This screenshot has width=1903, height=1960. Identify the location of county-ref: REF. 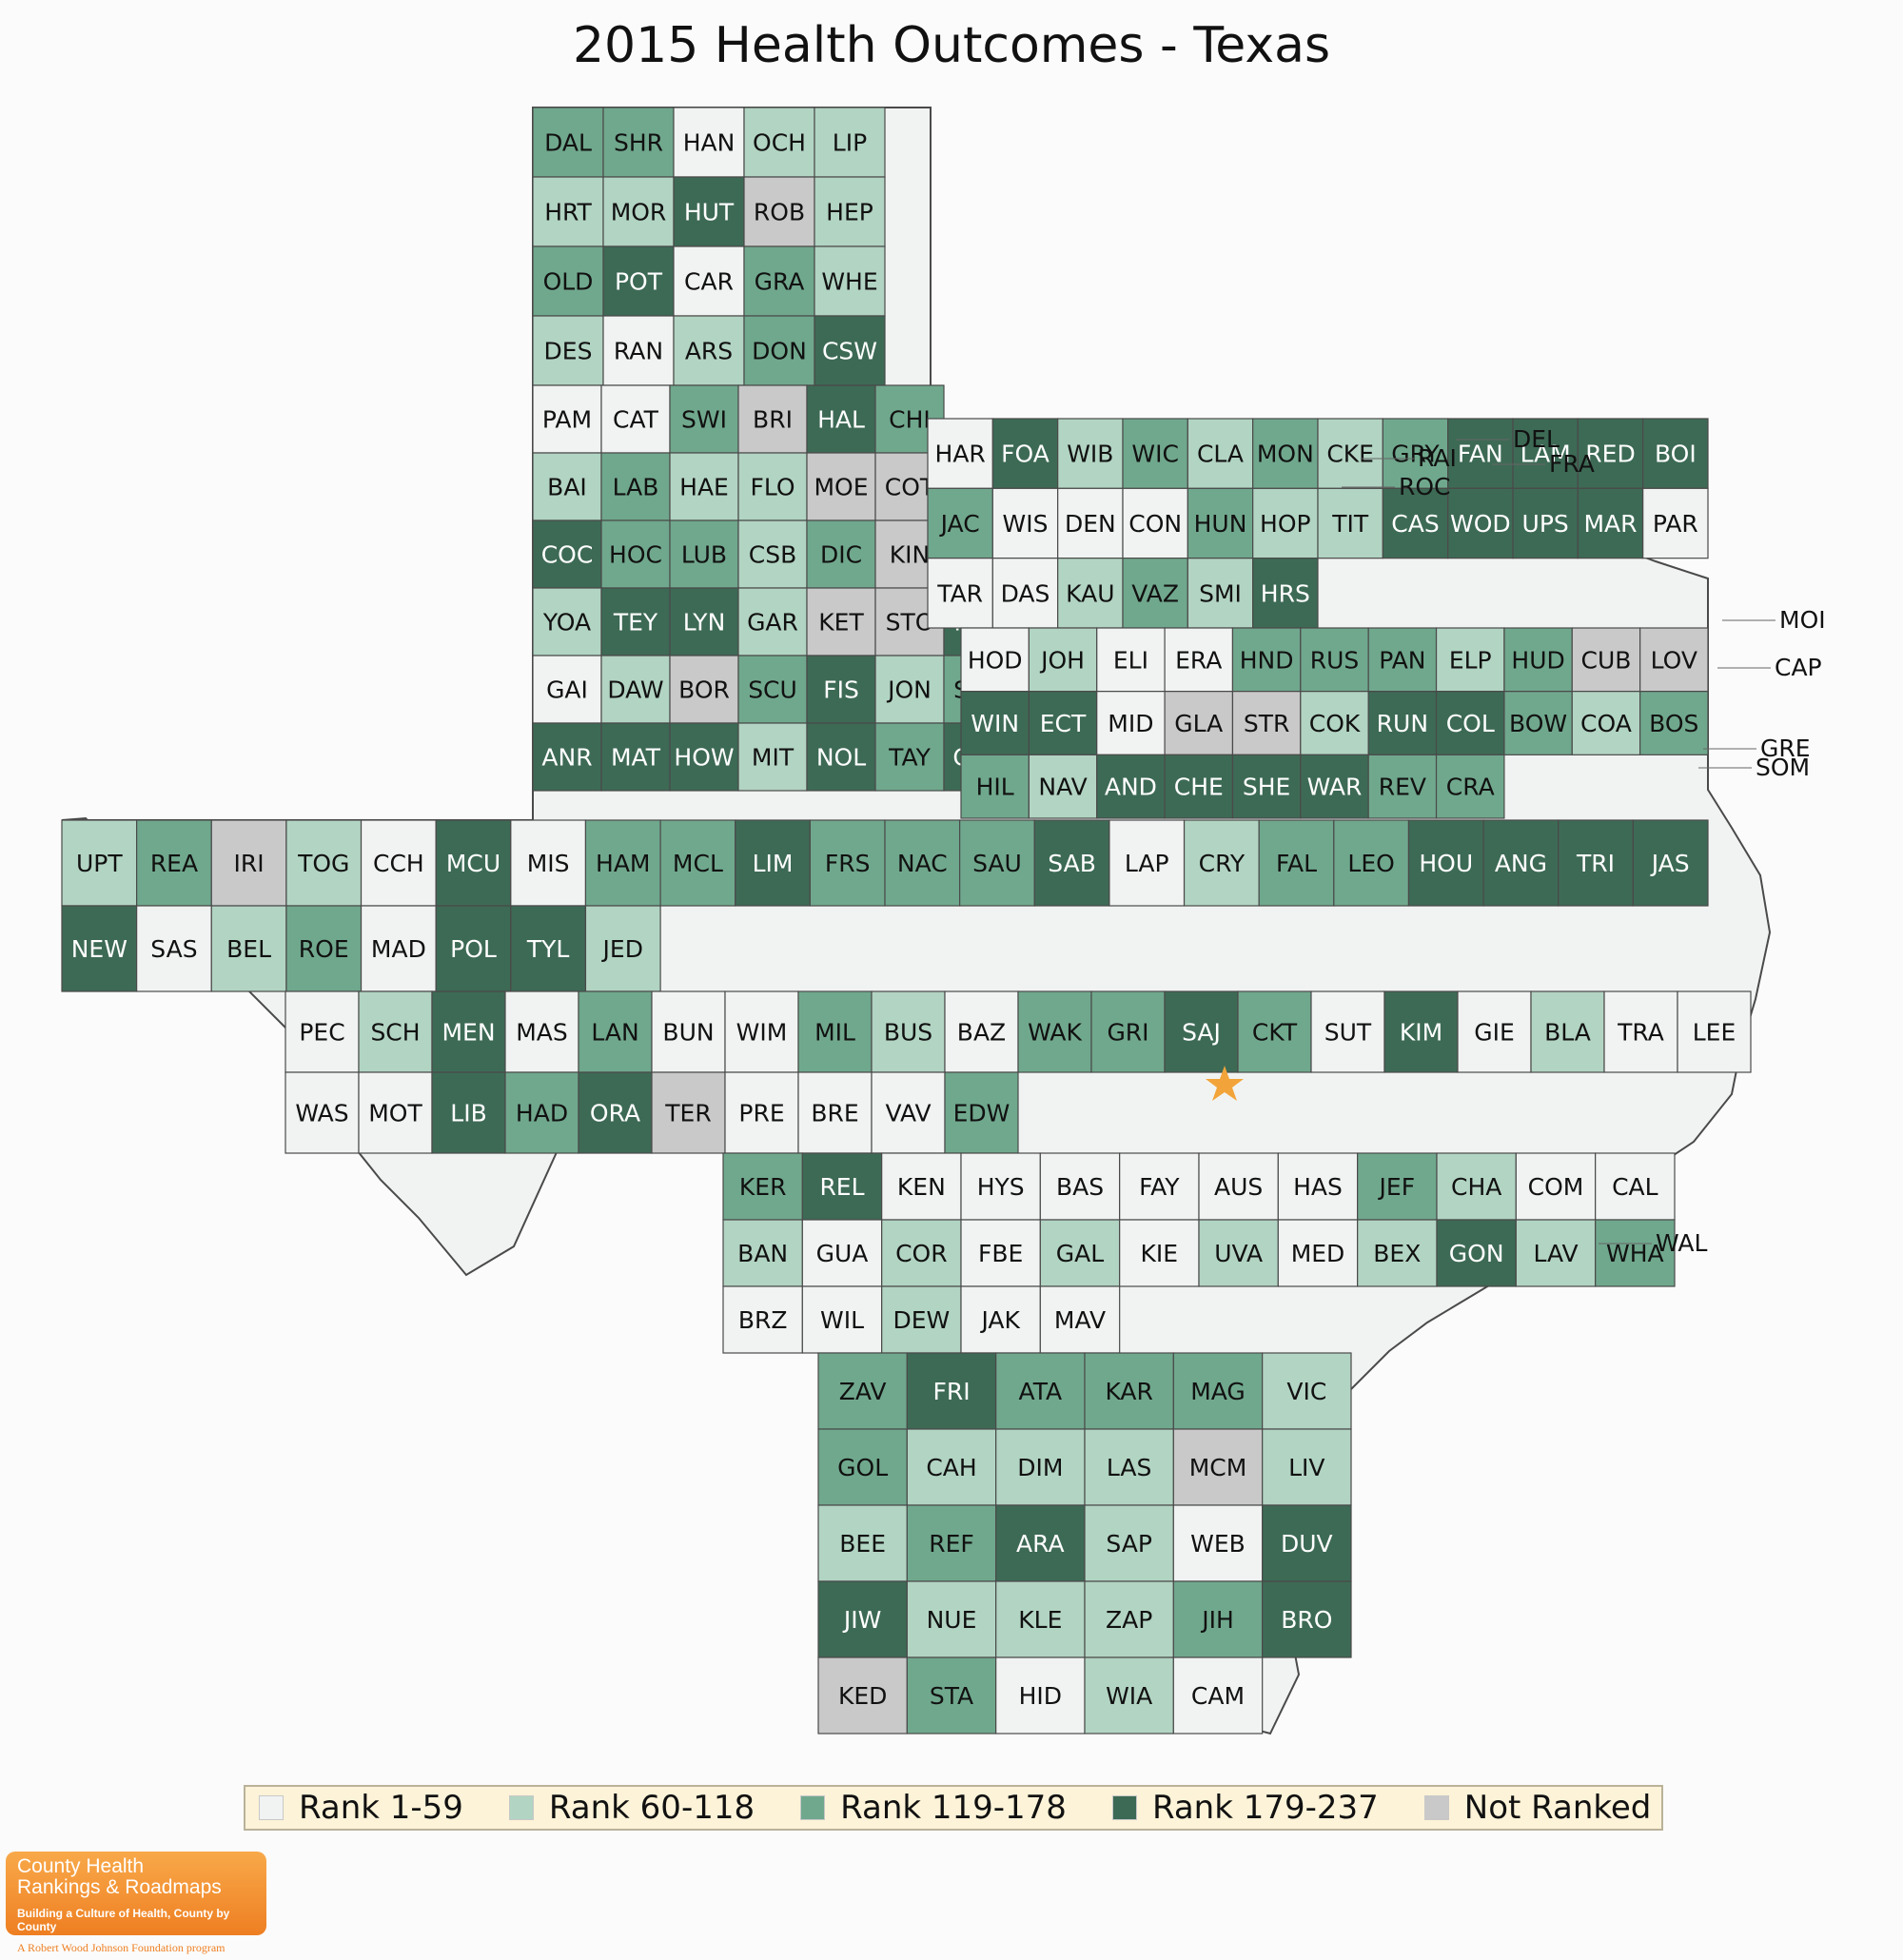
(952, 1543).